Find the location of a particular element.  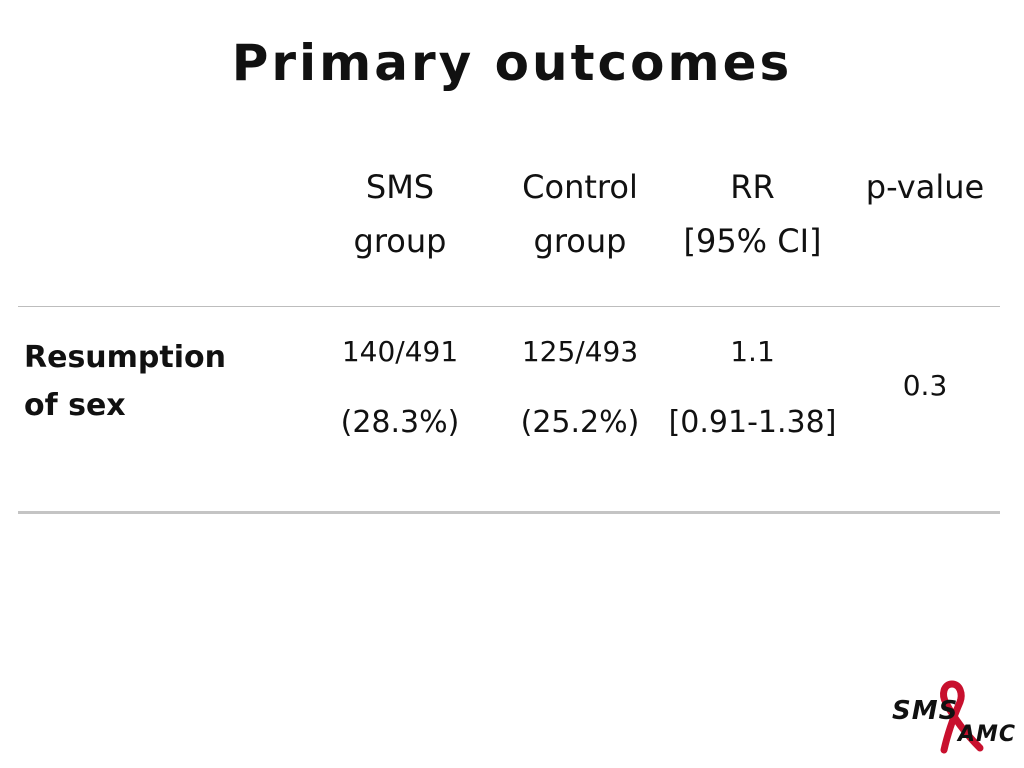

cell-sms-count: 140/491 is located at coordinates (400, 351).